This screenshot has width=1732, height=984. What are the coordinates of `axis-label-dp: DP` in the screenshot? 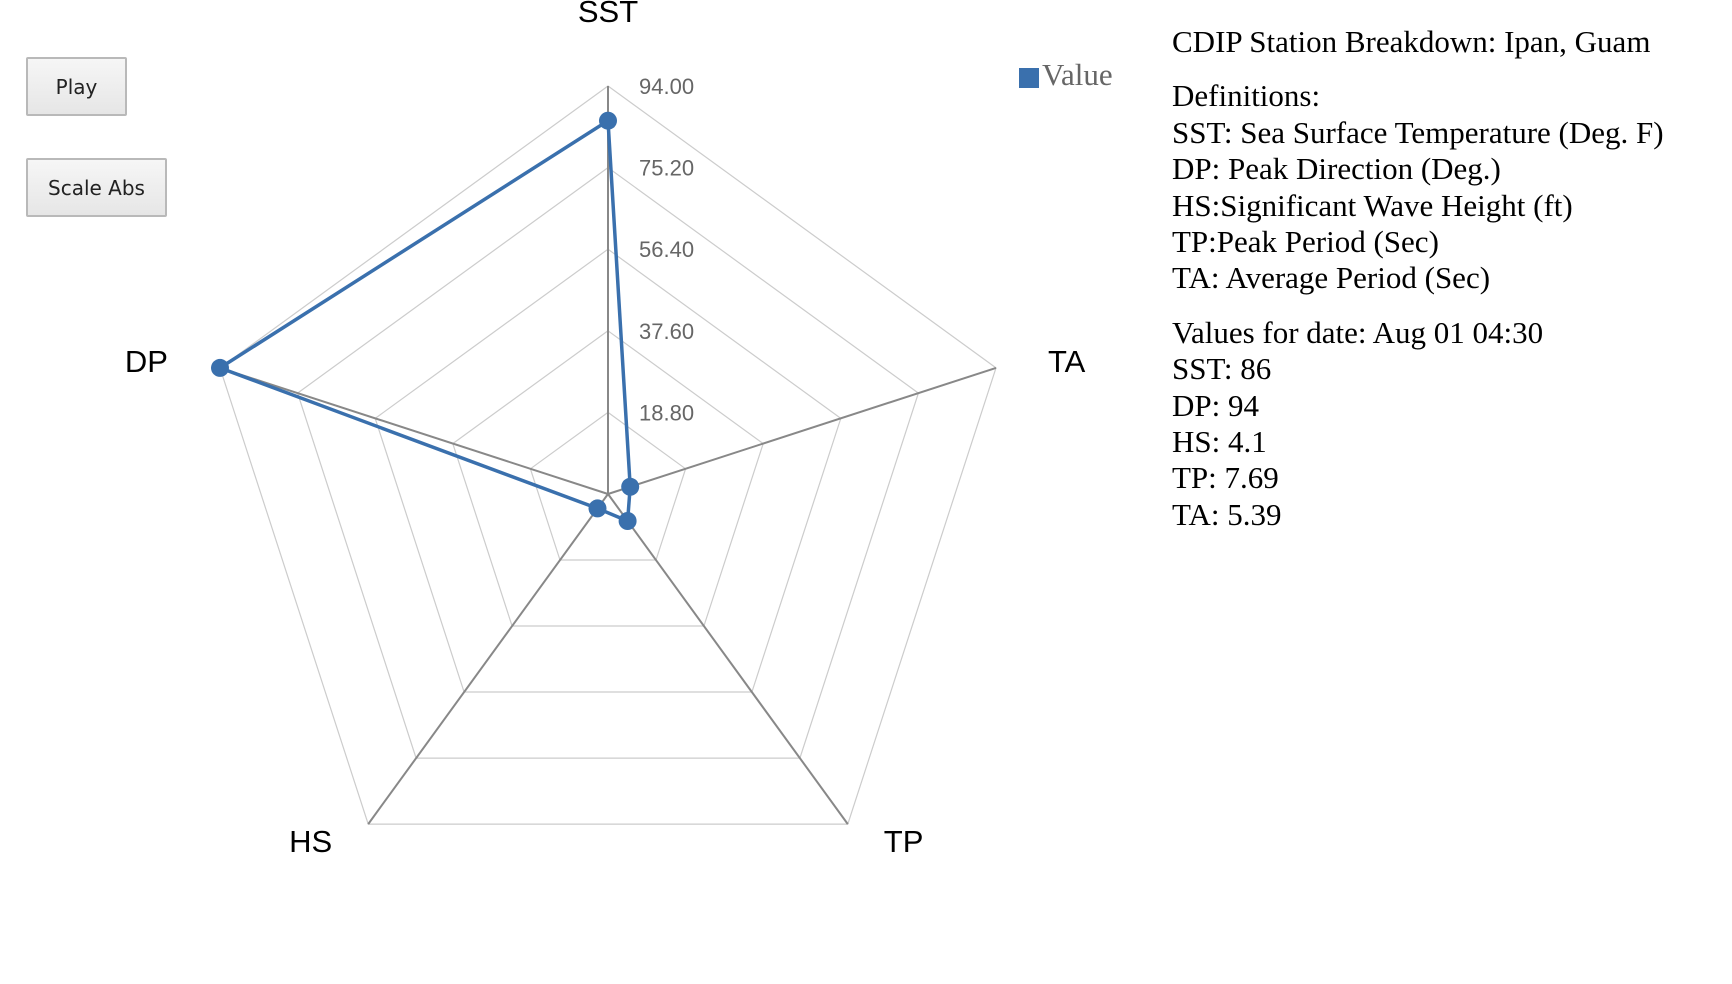 It's located at (146, 361).